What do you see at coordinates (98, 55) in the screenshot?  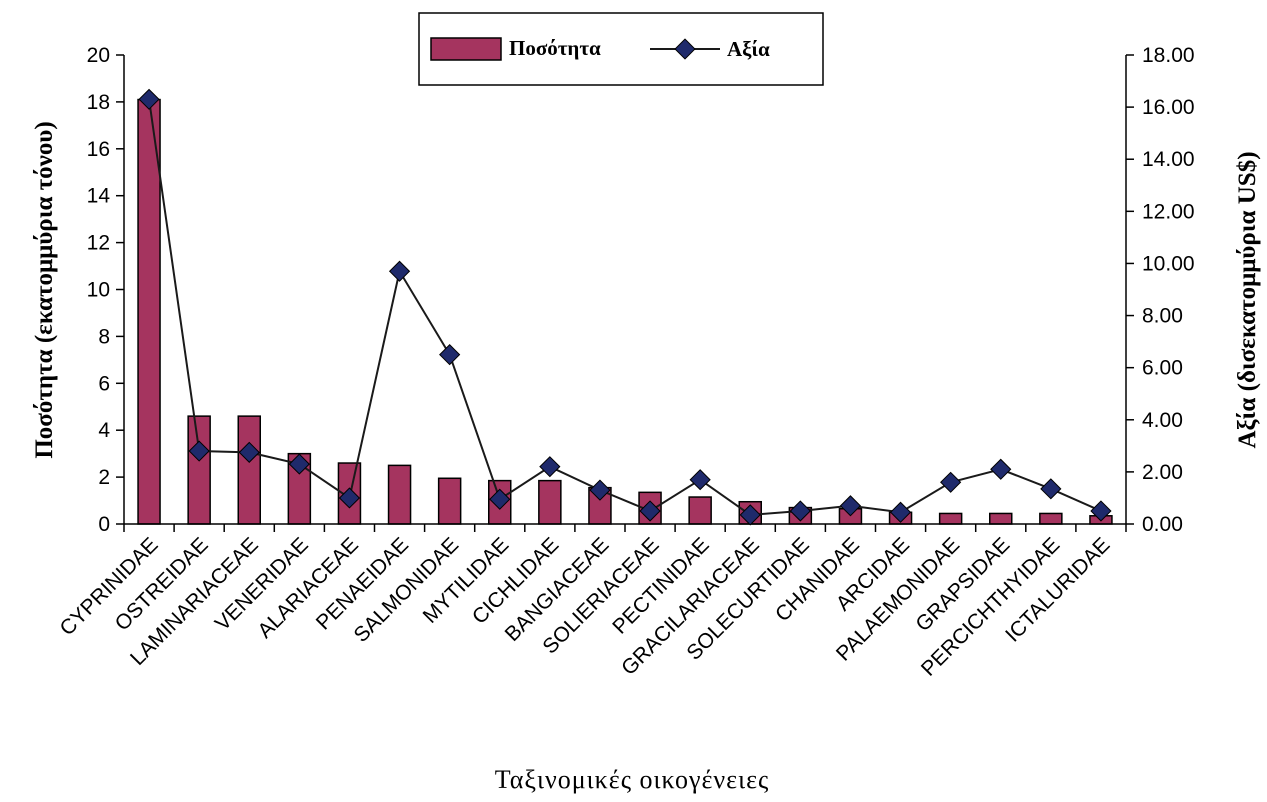 I see `y-tick-label: 20` at bounding box center [98, 55].